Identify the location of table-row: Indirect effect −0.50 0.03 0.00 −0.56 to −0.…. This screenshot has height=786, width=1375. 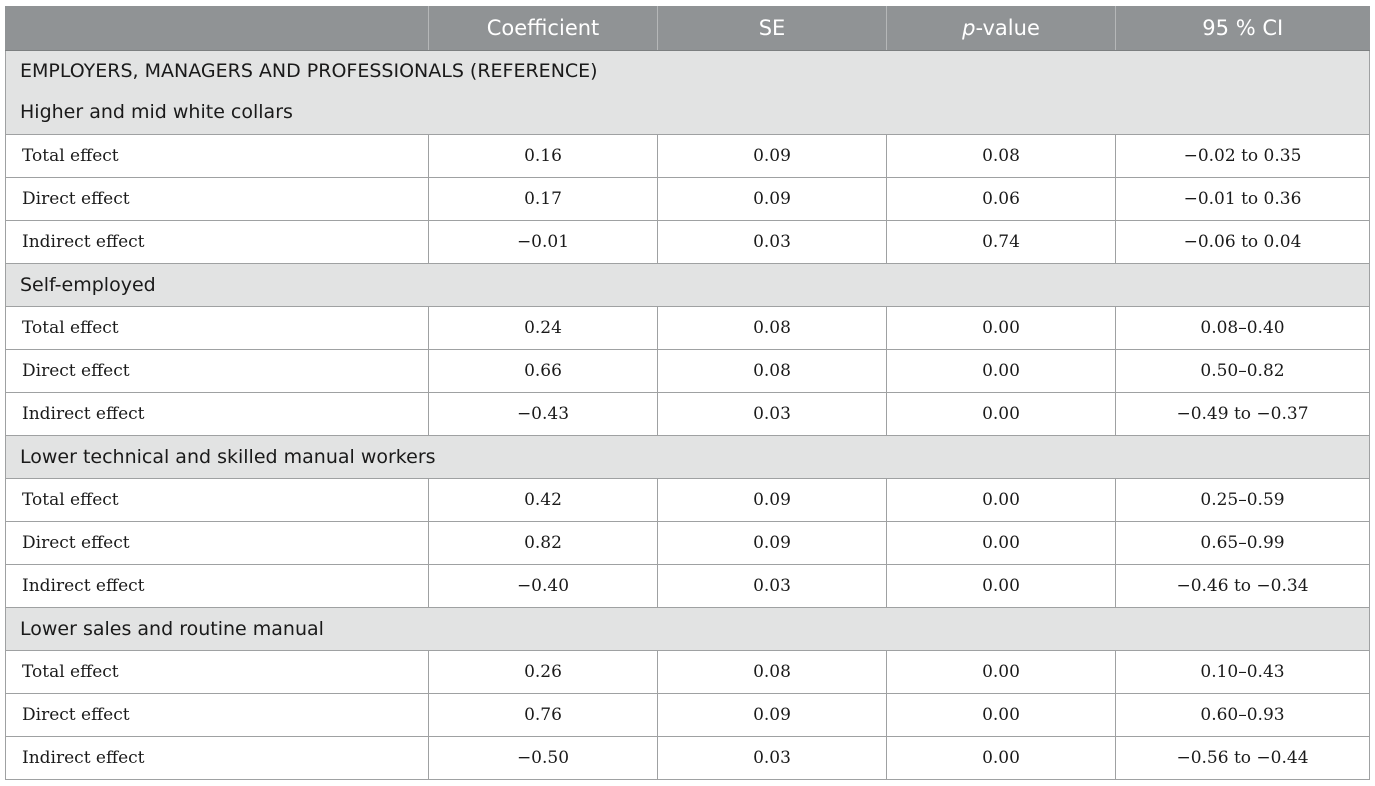
(687, 757).